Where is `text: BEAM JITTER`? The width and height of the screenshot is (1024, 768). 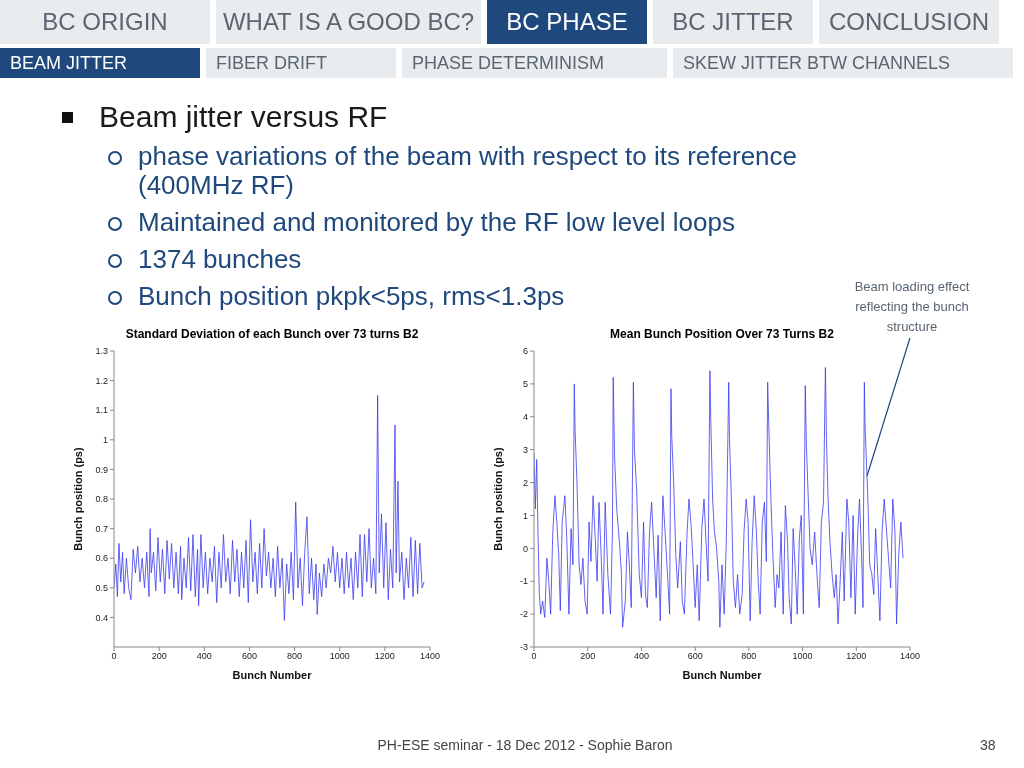
text: BEAM JITTER is located at coordinates (100, 63).